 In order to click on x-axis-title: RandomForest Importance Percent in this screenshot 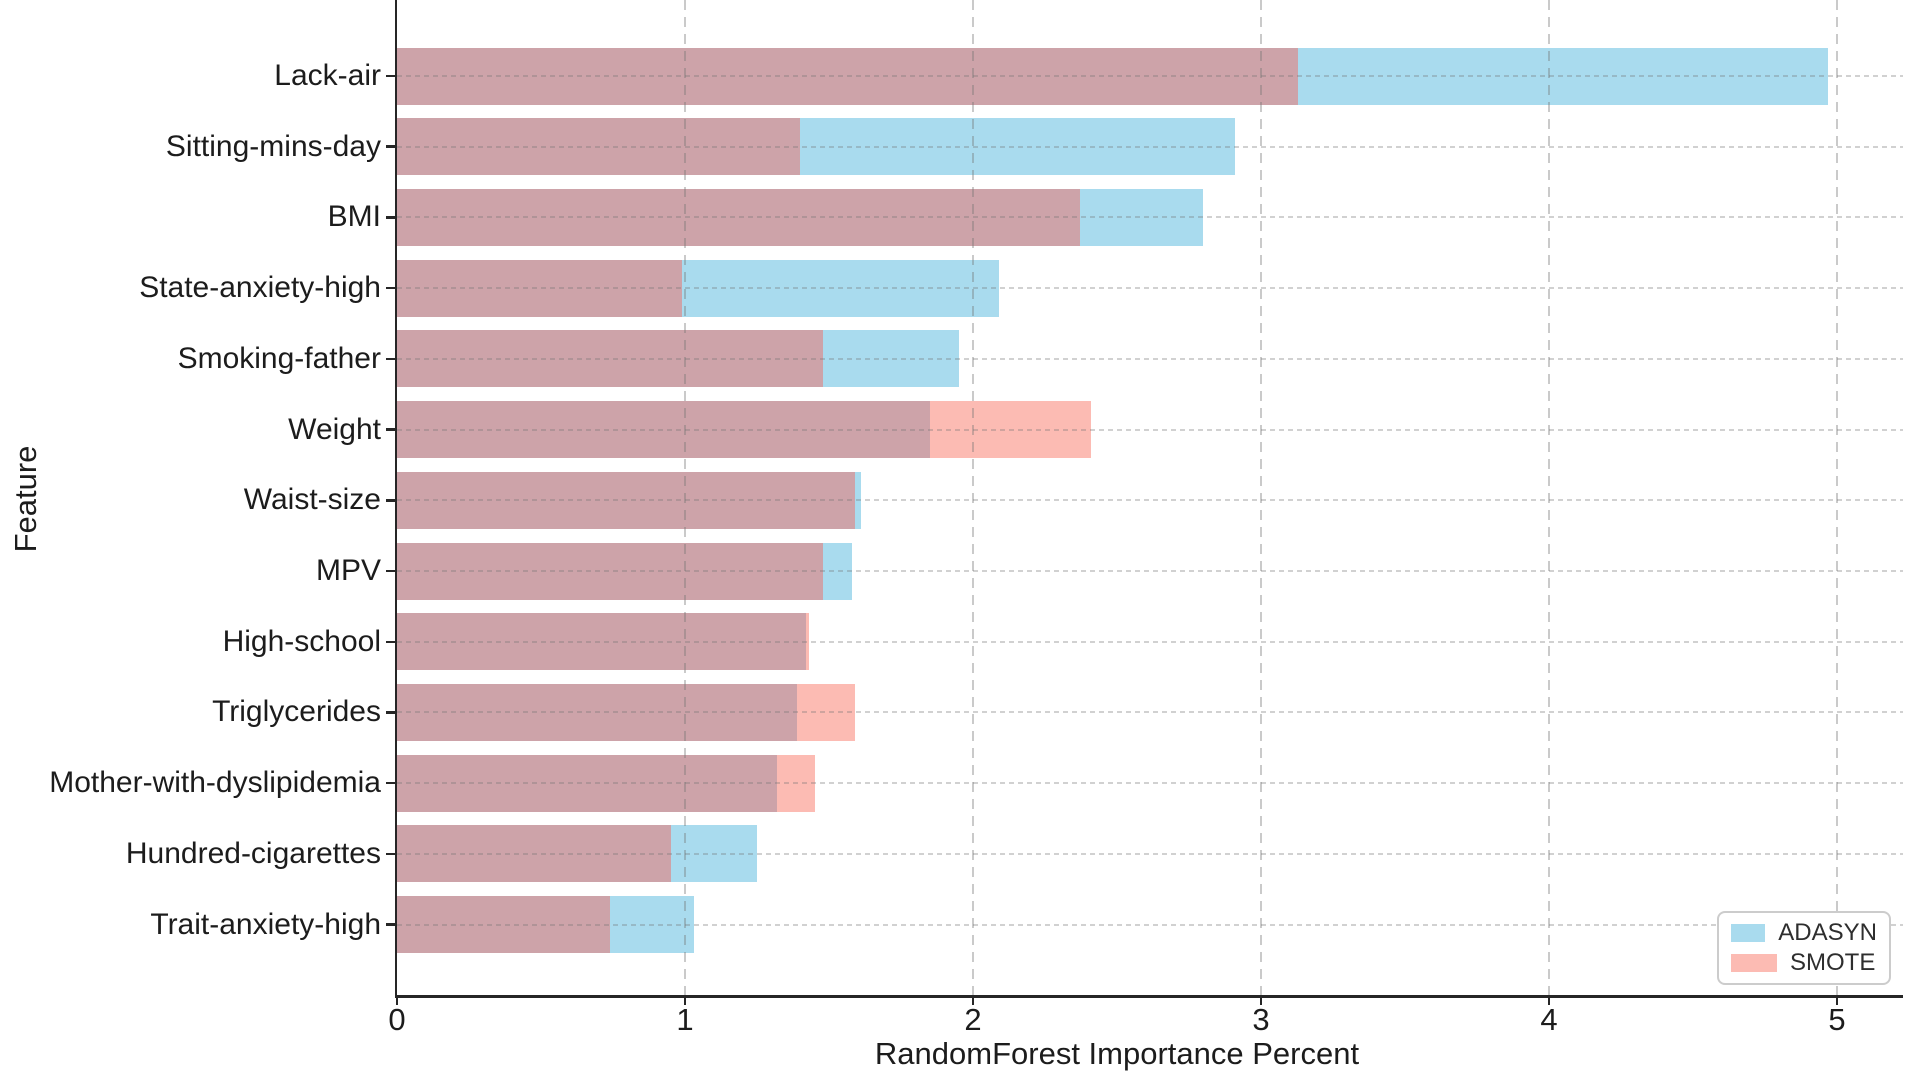, I will do `click(1117, 1053)`.